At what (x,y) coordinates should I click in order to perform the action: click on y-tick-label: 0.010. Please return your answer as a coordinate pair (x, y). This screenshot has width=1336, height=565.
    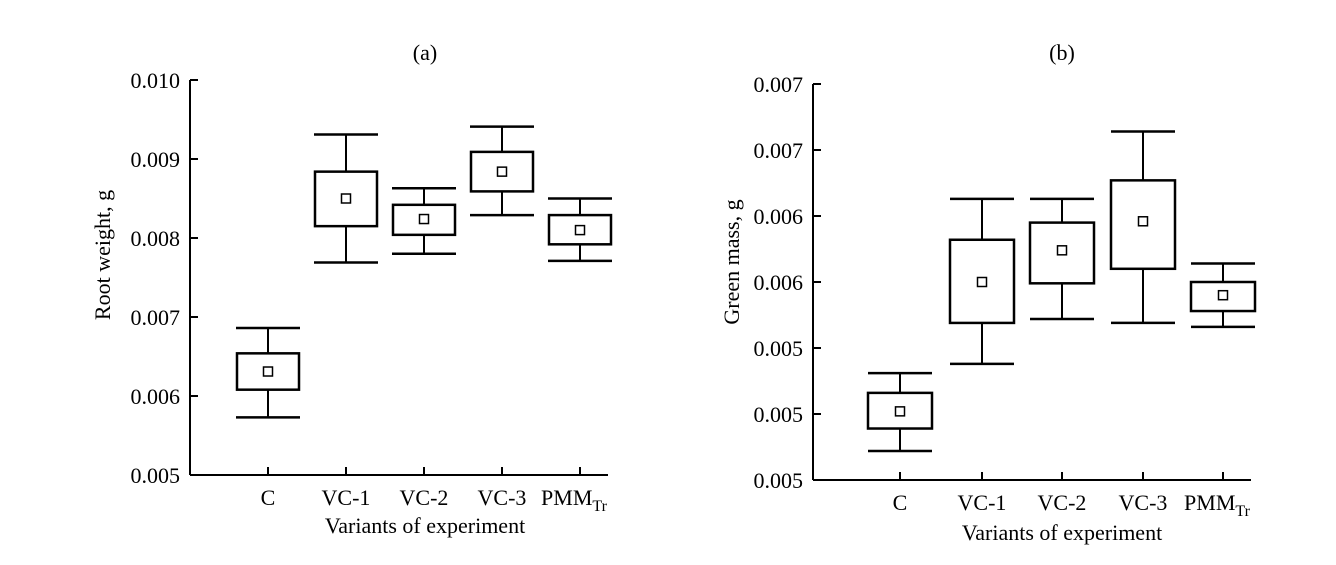
    Looking at the image, I should click on (156, 80).